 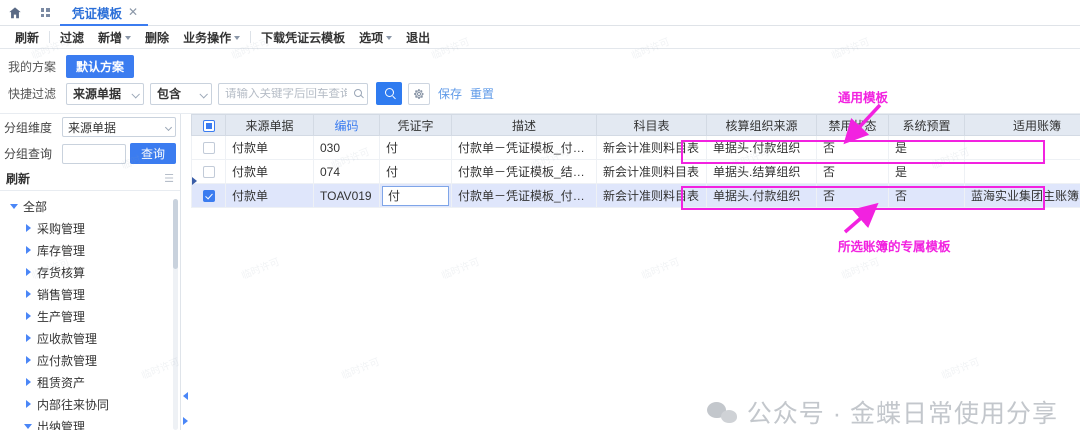 What do you see at coordinates (926, 171) in the screenshot?
I see `cell-preset: 是` at bounding box center [926, 171].